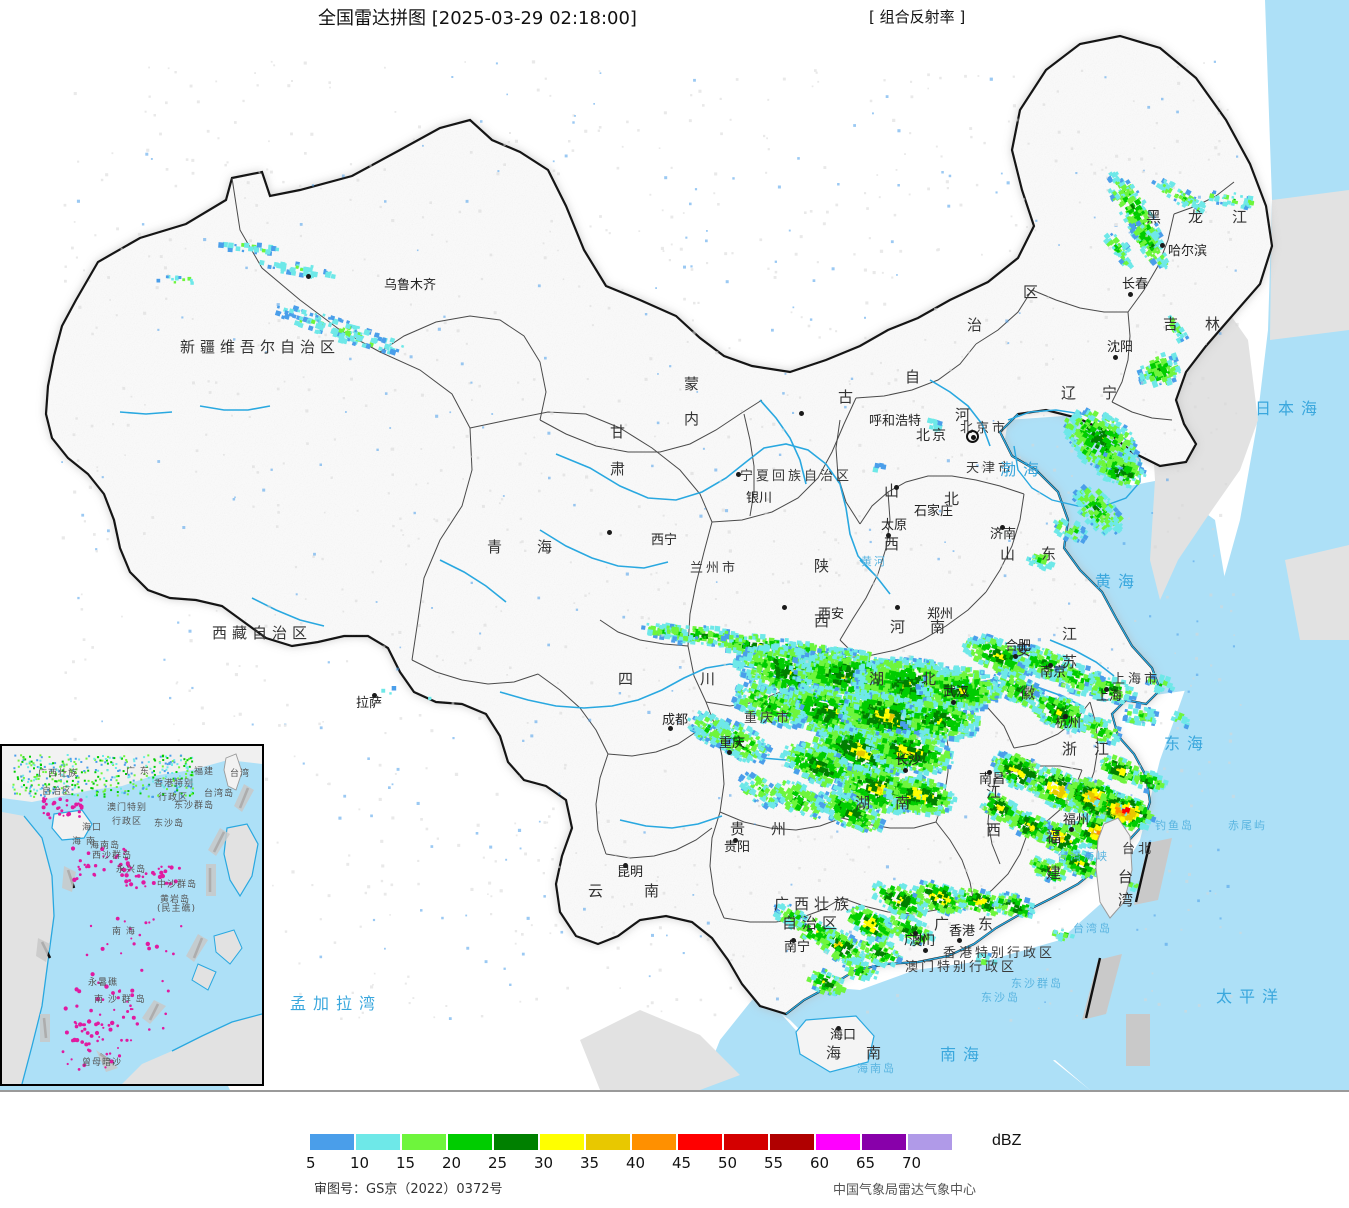  I want to click on colorbar-tick-11: 60, so click(820, 1163).